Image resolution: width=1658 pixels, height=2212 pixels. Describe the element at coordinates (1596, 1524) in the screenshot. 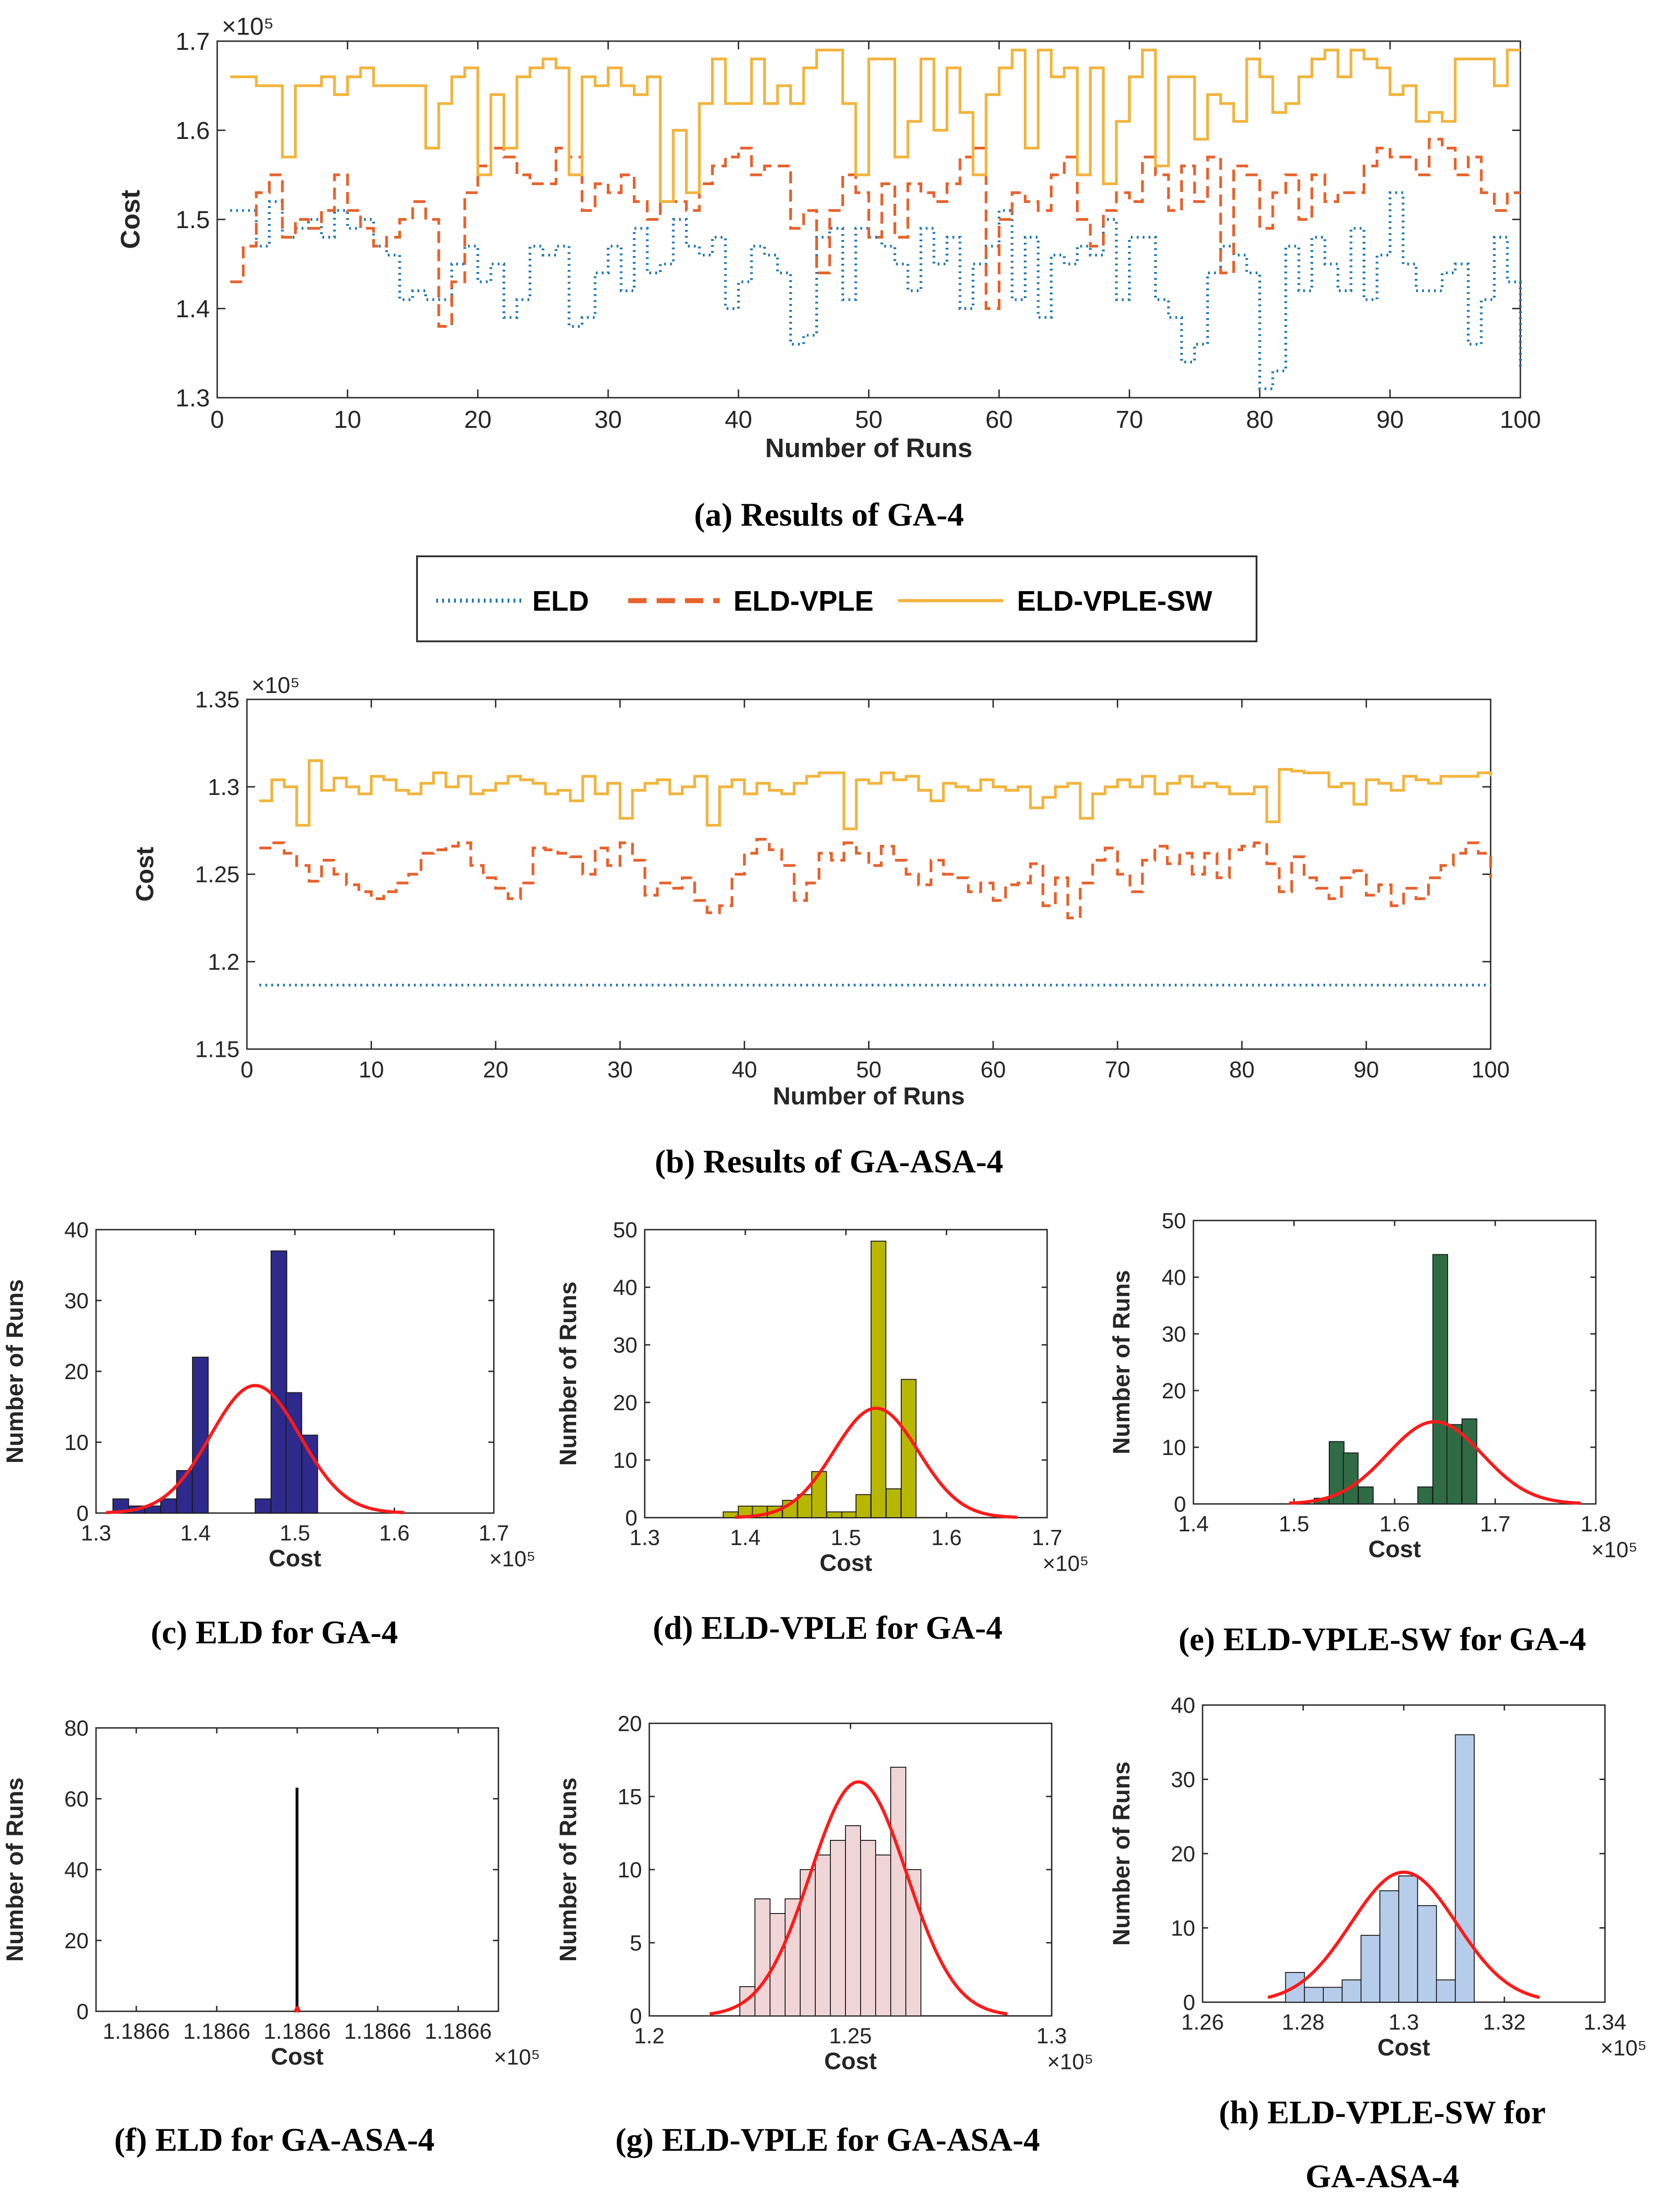

I see `x-tick-label: 1.8` at that location.